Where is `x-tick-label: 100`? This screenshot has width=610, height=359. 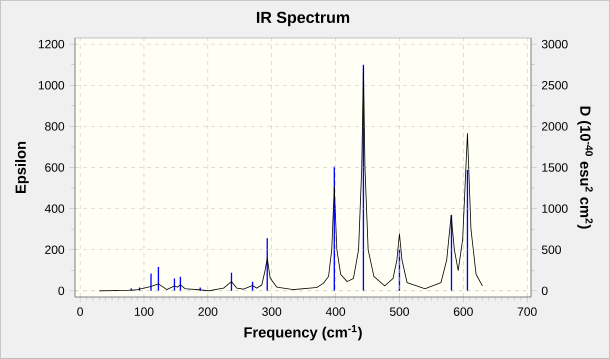
x-tick-label: 100 is located at coordinates (144, 311).